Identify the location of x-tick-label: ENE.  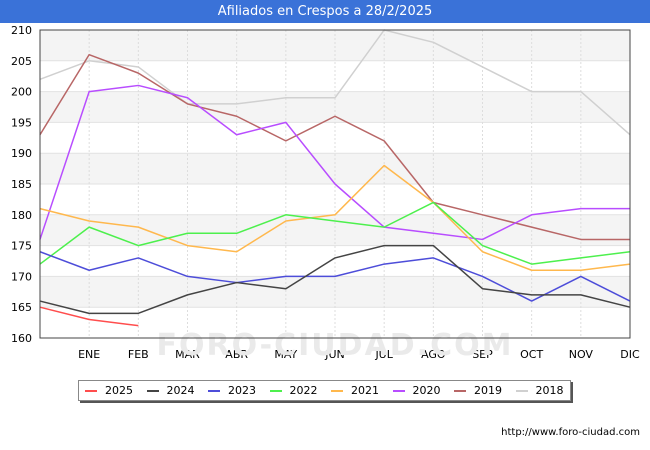
(89, 354).